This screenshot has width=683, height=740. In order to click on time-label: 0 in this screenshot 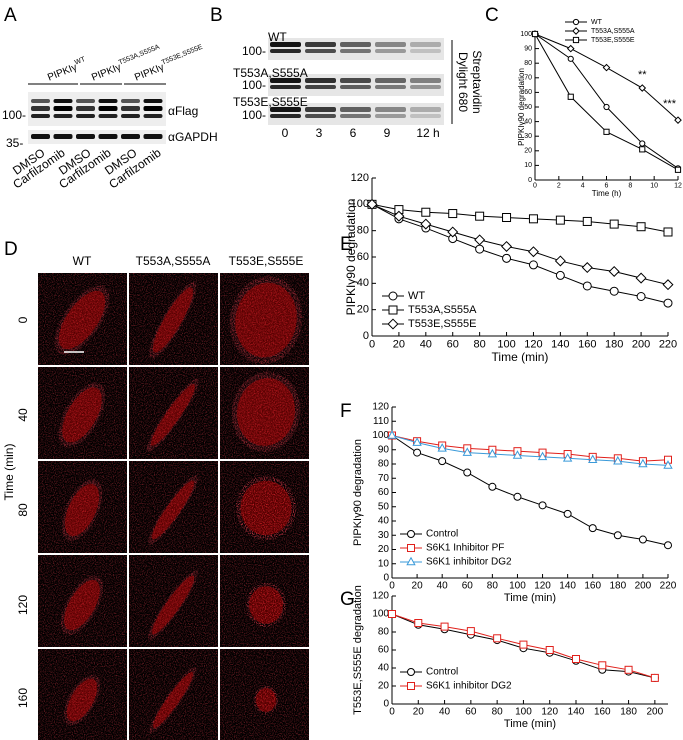, I will do `click(285, 133)`.